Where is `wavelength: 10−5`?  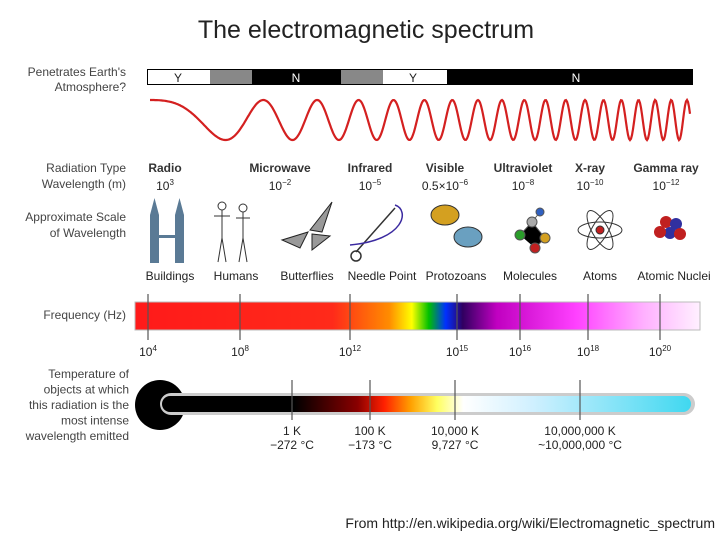
wavelength: 10−5 is located at coordinates (370, 185).